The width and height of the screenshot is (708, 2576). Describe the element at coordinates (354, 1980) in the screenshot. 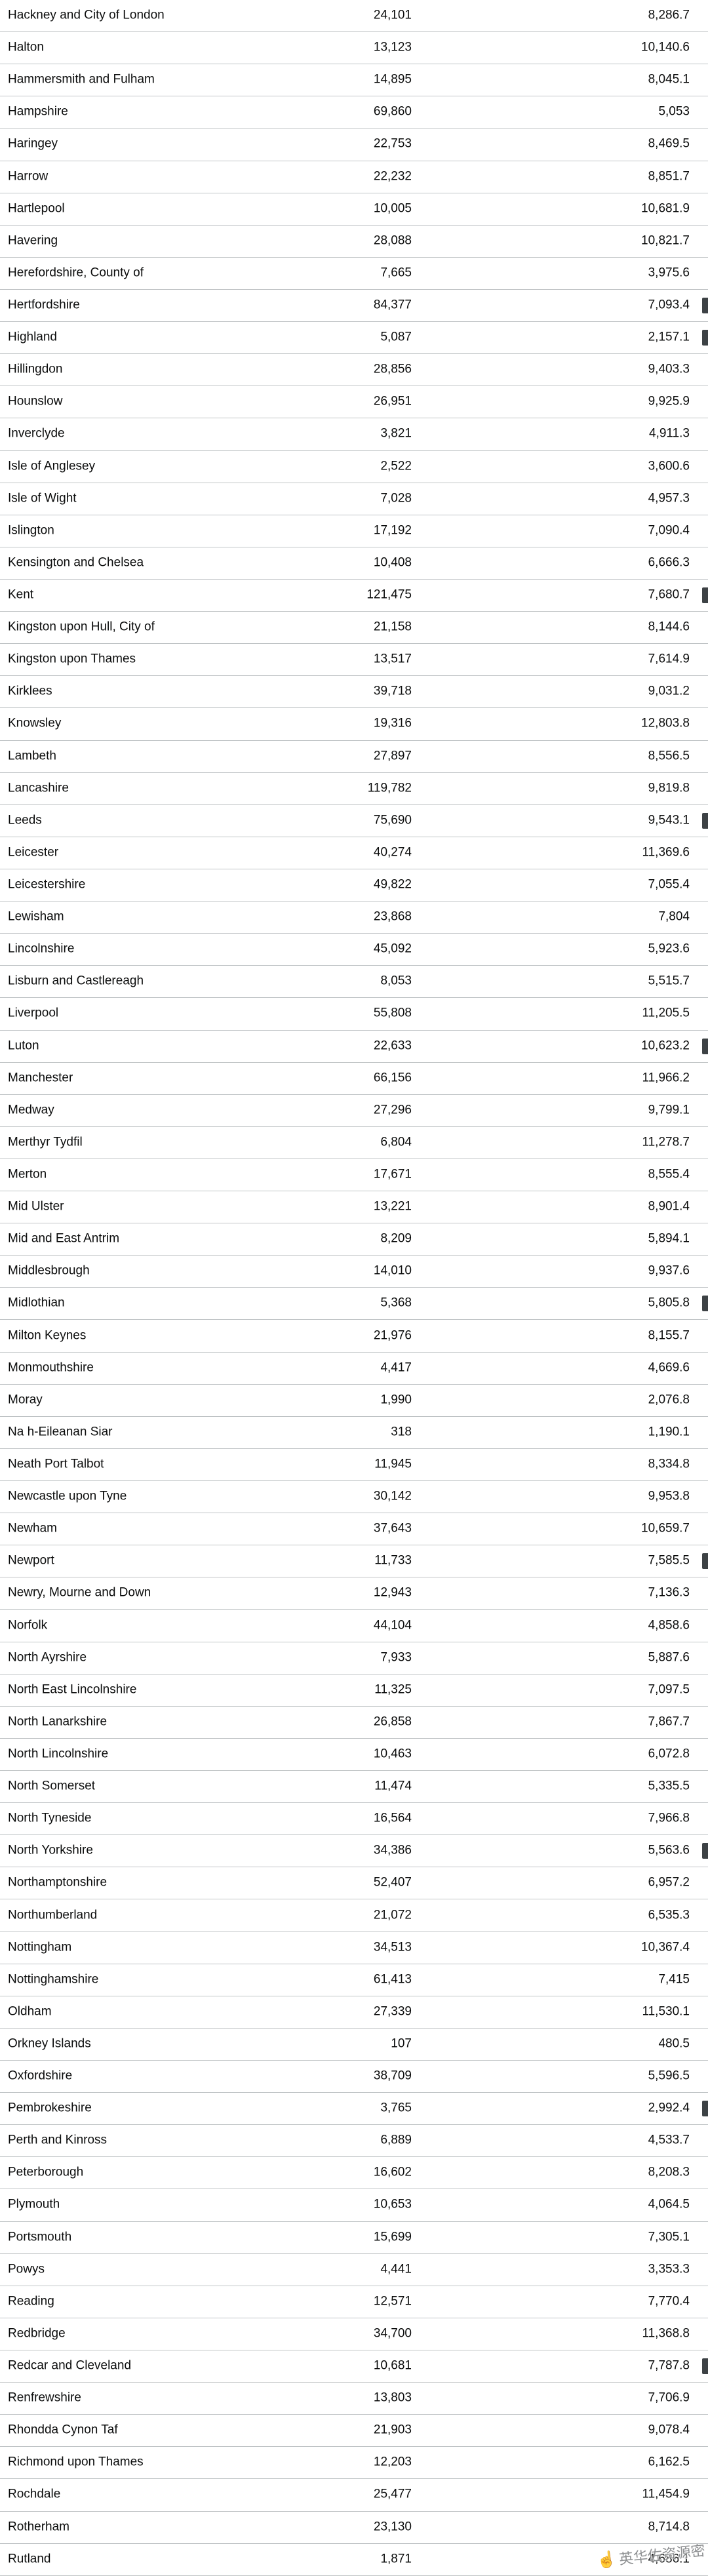

I see `table-row: Nottinghamshire 61,413 7,415` at that location.